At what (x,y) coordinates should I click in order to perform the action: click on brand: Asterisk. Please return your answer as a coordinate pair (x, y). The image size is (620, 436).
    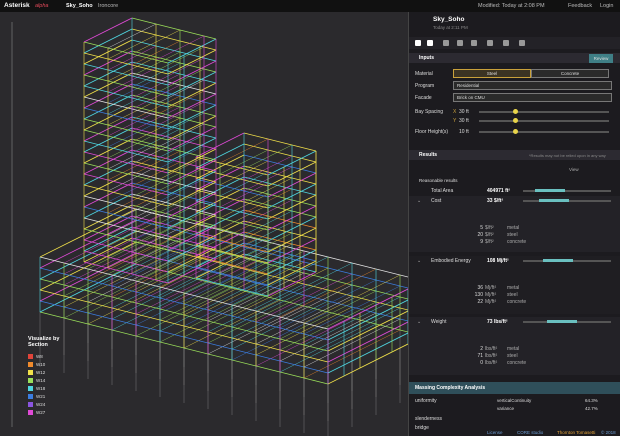
    Looking at the image, I should click on (17, 5).